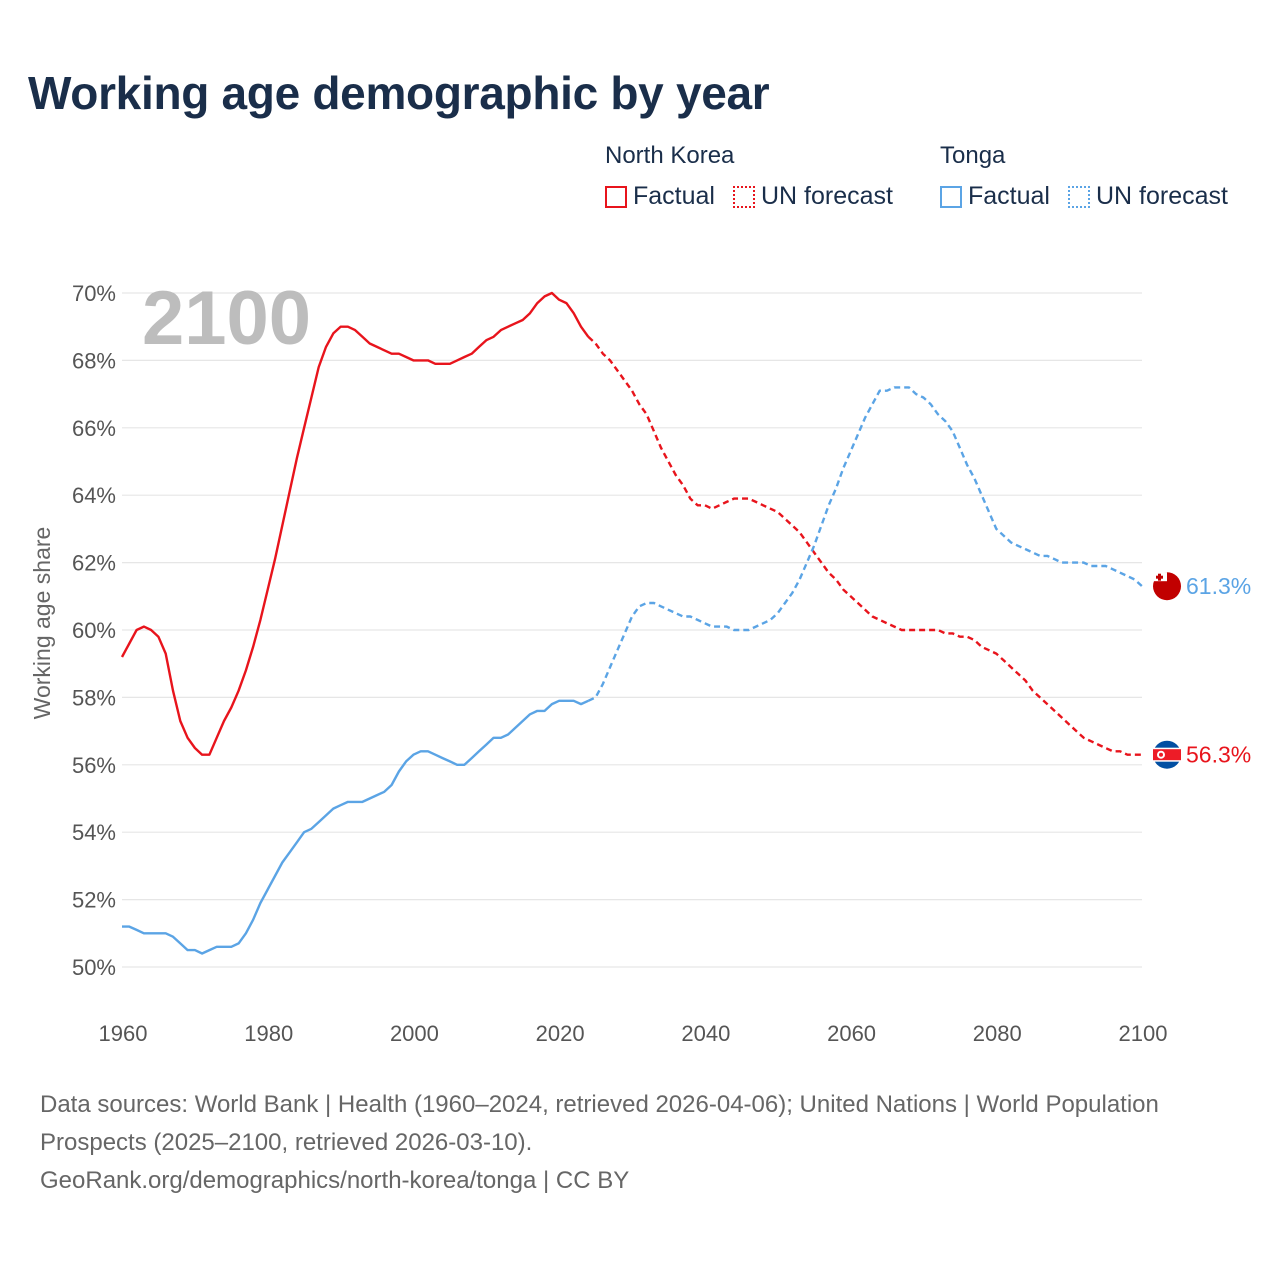  Describe the element at coordinates (670, 155) in the screenshot. I see `legend-series-name: North Korea` at that location.